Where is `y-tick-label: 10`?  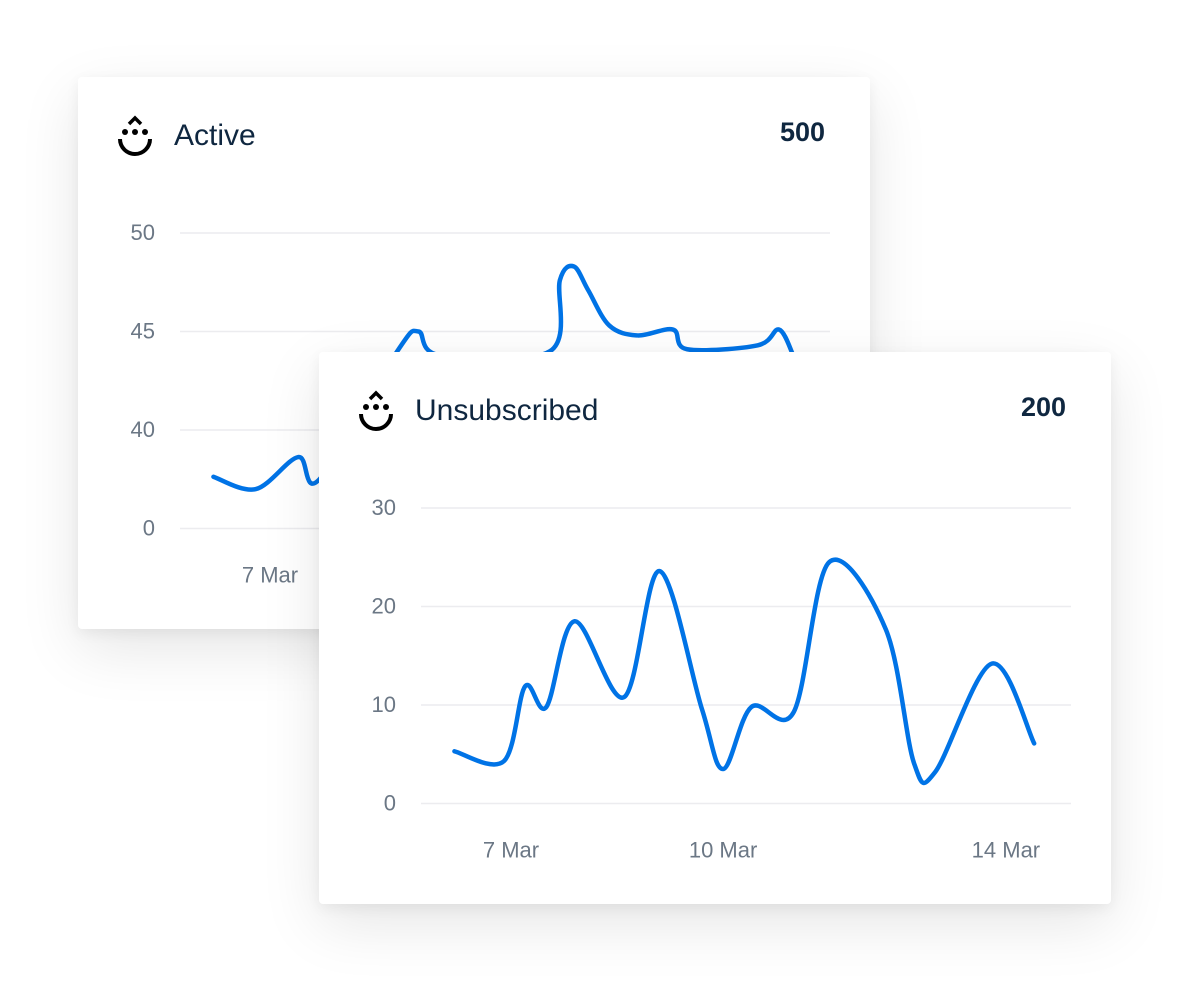 y-tick-label: 10 is located at coordinates (384, 704).